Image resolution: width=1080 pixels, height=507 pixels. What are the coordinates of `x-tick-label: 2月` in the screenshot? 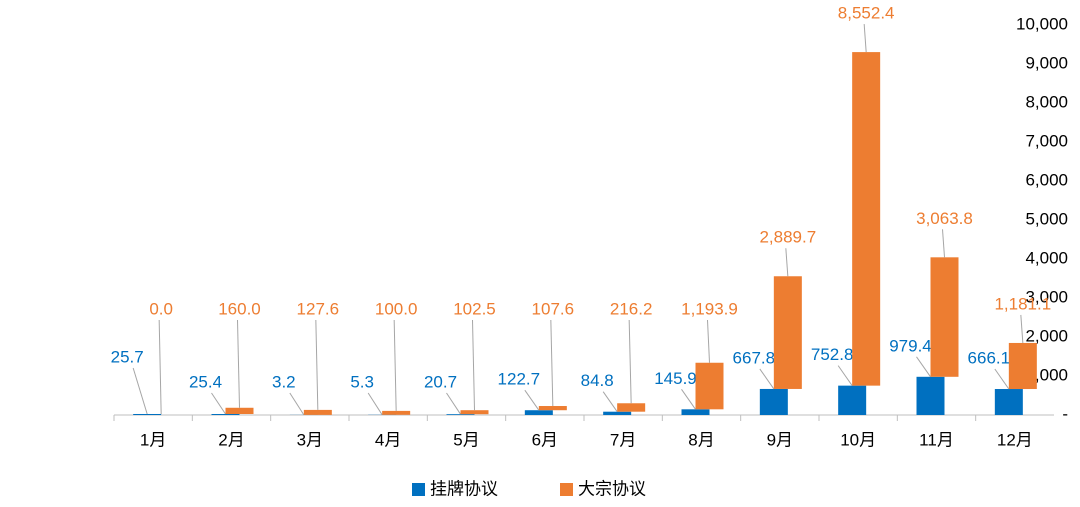 It's located at (231, 439).